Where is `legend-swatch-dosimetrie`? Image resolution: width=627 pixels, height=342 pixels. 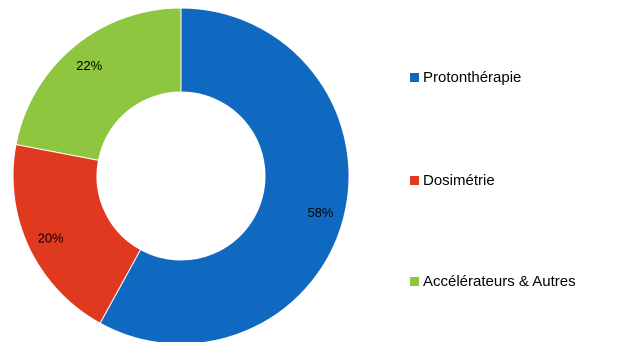
legend-swatch-dosimetrie is located at coordinates (414, 180).